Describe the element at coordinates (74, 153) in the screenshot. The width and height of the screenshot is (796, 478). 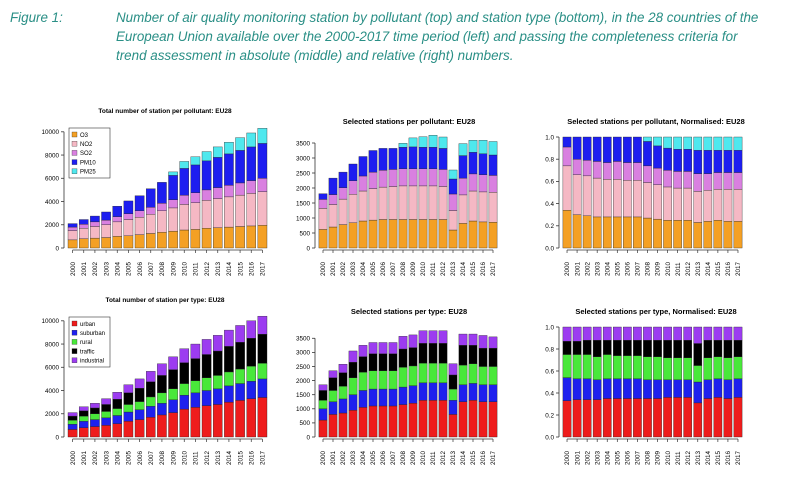
I see `legend-swatch-so2` at that location.